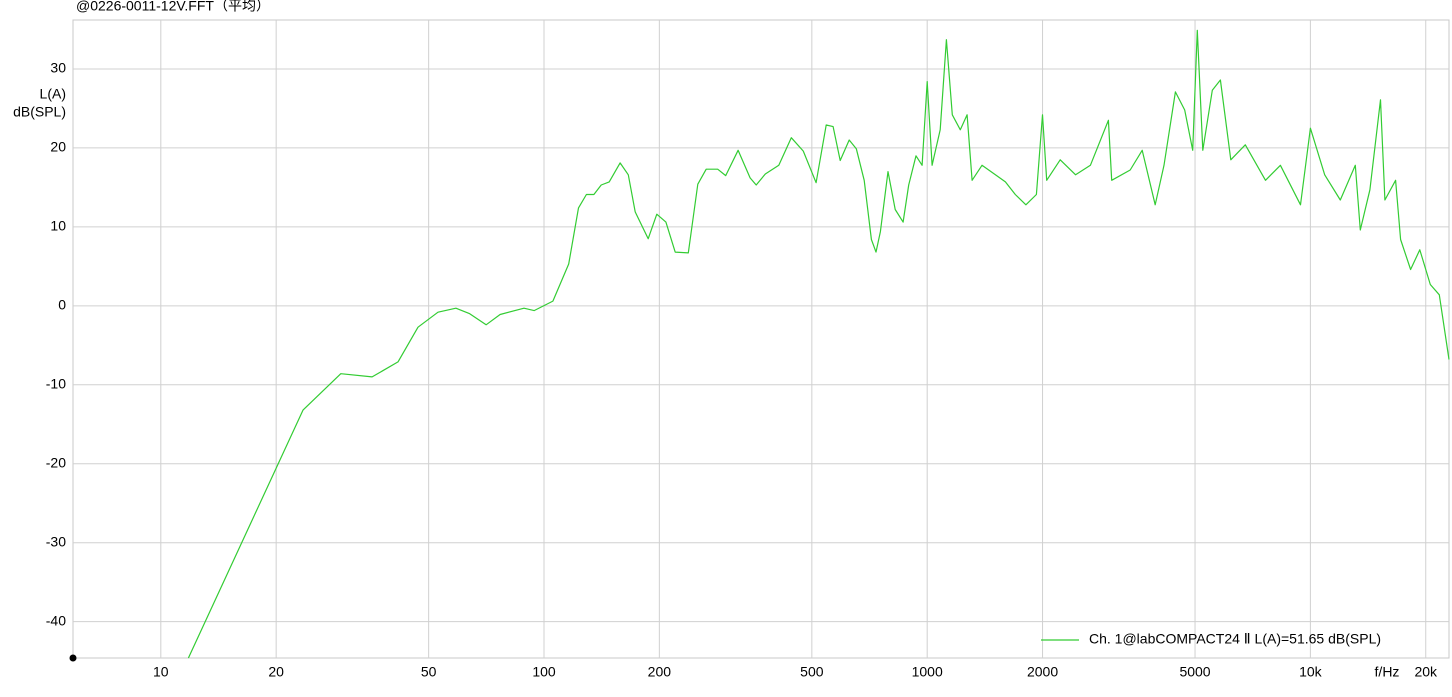  What do you see at coordinates (56, 462) in the screenshot?
I see `y-tick-label: -20` at bounding box center [56, 462].